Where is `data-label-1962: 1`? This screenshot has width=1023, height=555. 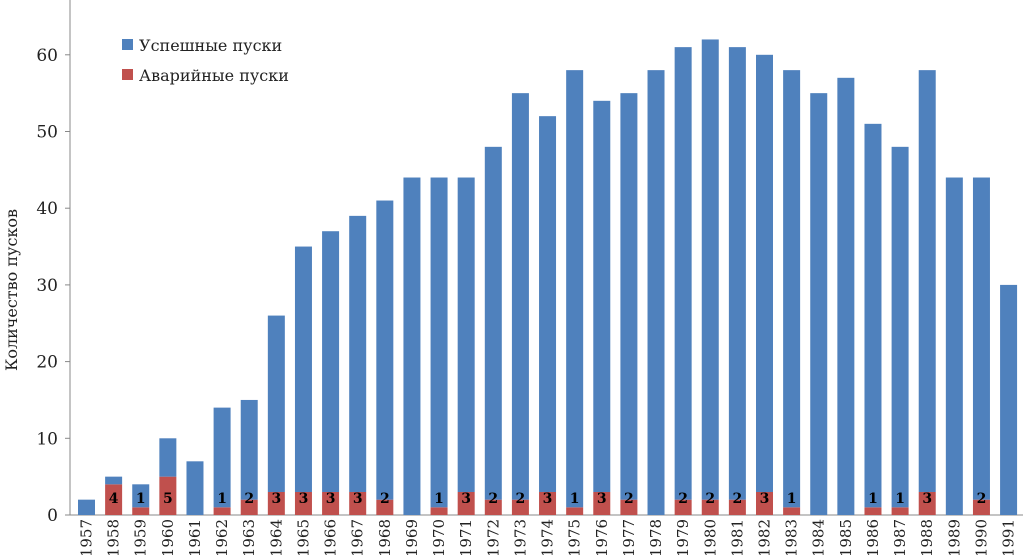 data-label-1962: 1 is located at coordinates (222, 499).